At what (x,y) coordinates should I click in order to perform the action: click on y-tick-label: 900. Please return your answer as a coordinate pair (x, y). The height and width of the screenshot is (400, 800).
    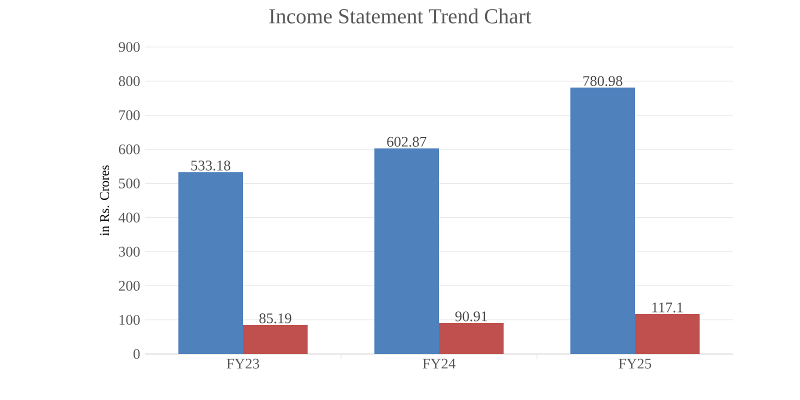
    Looking at the image, I should click on (129, 47).